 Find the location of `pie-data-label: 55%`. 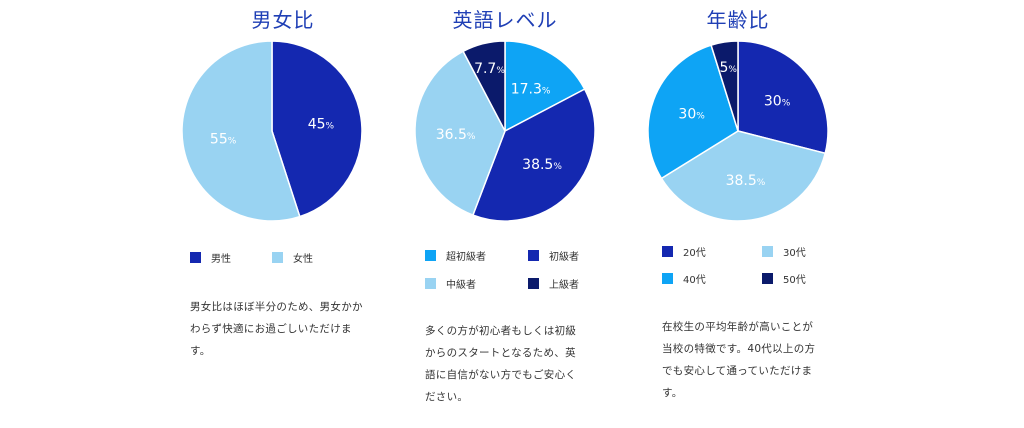

pie-data-label: 55% is located at coordinates (223, 140).